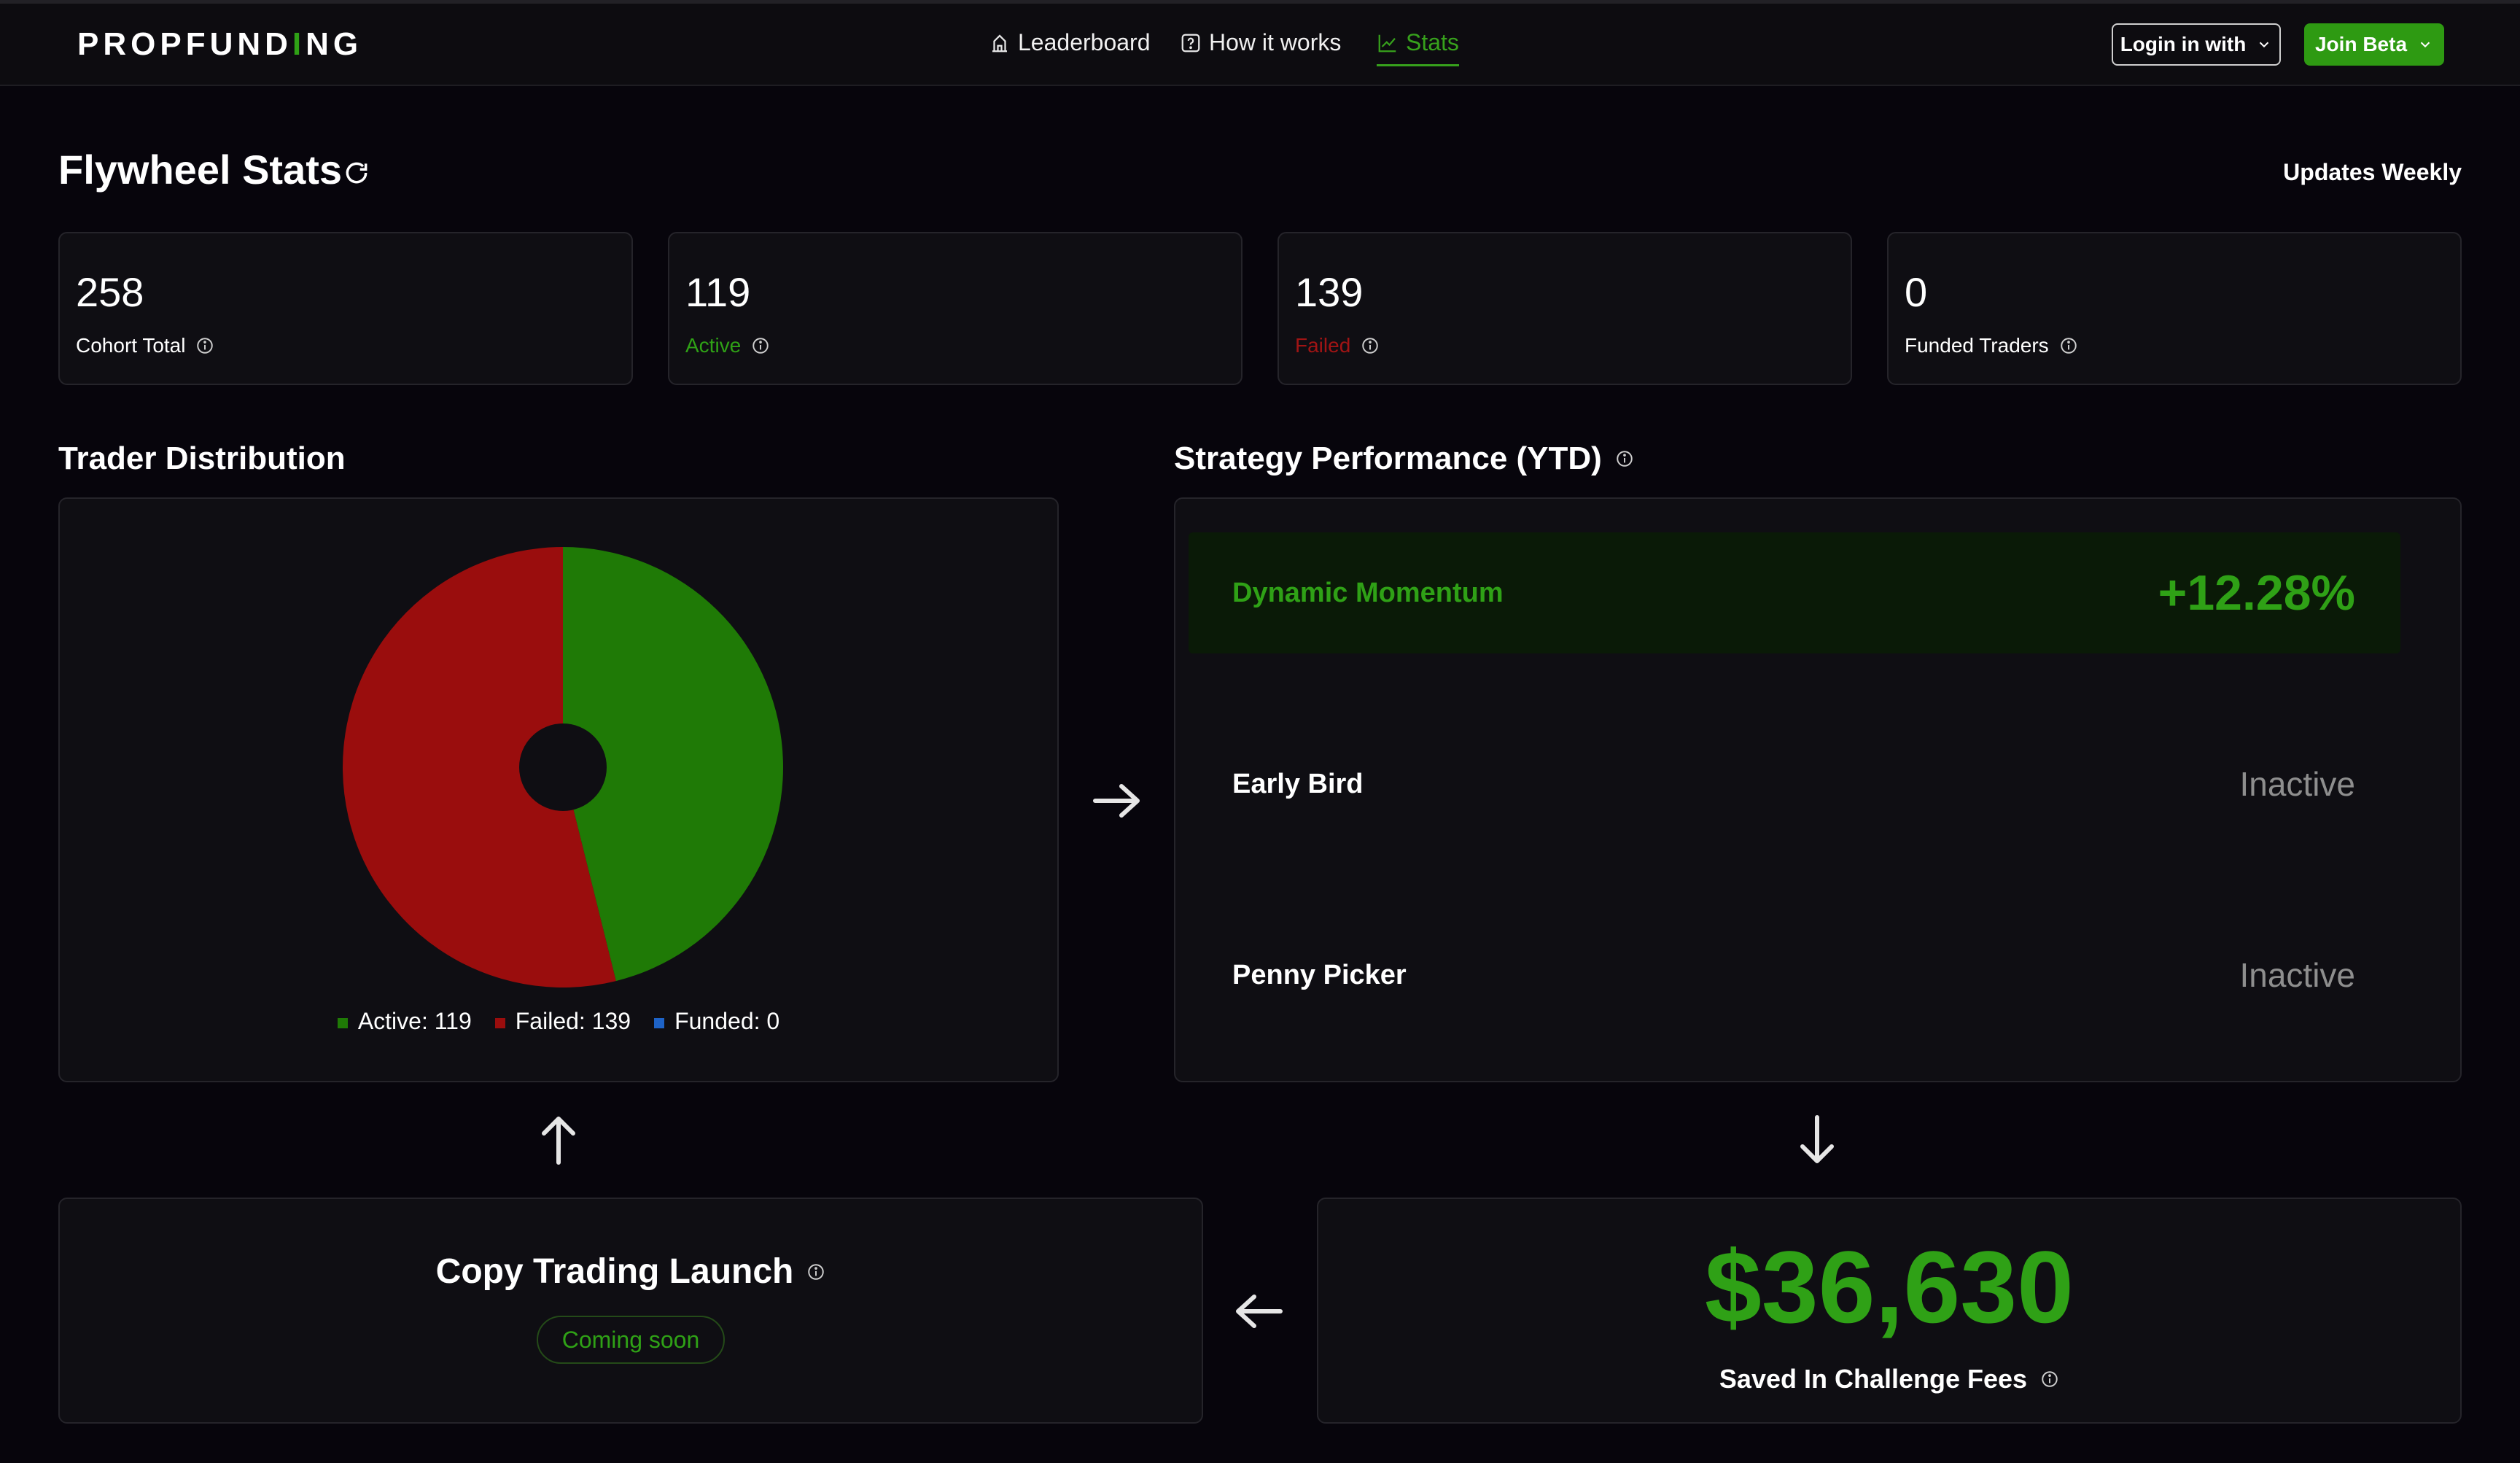 The height and width of the screenshot is (1463, 2520). Describe the element at coordinates (200, 170) in the screenshot. I see `page-title: Flywheel Stats` at that location.